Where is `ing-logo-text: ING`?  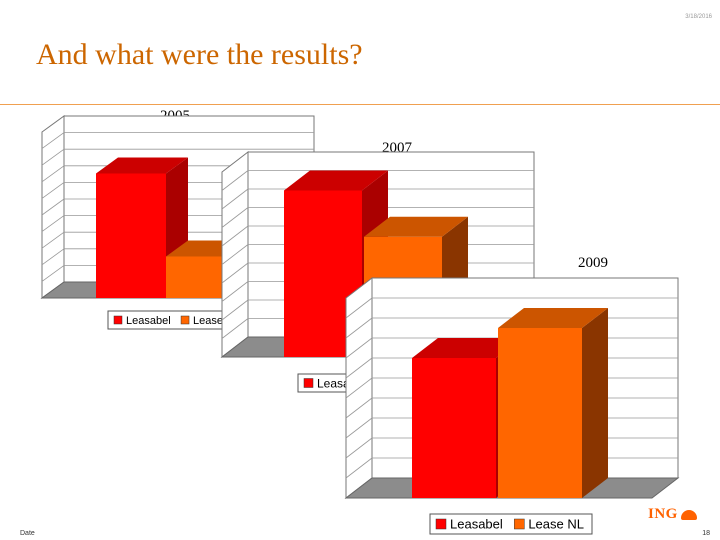 ing-logo-text: ING is located at coordinates (663, 514).